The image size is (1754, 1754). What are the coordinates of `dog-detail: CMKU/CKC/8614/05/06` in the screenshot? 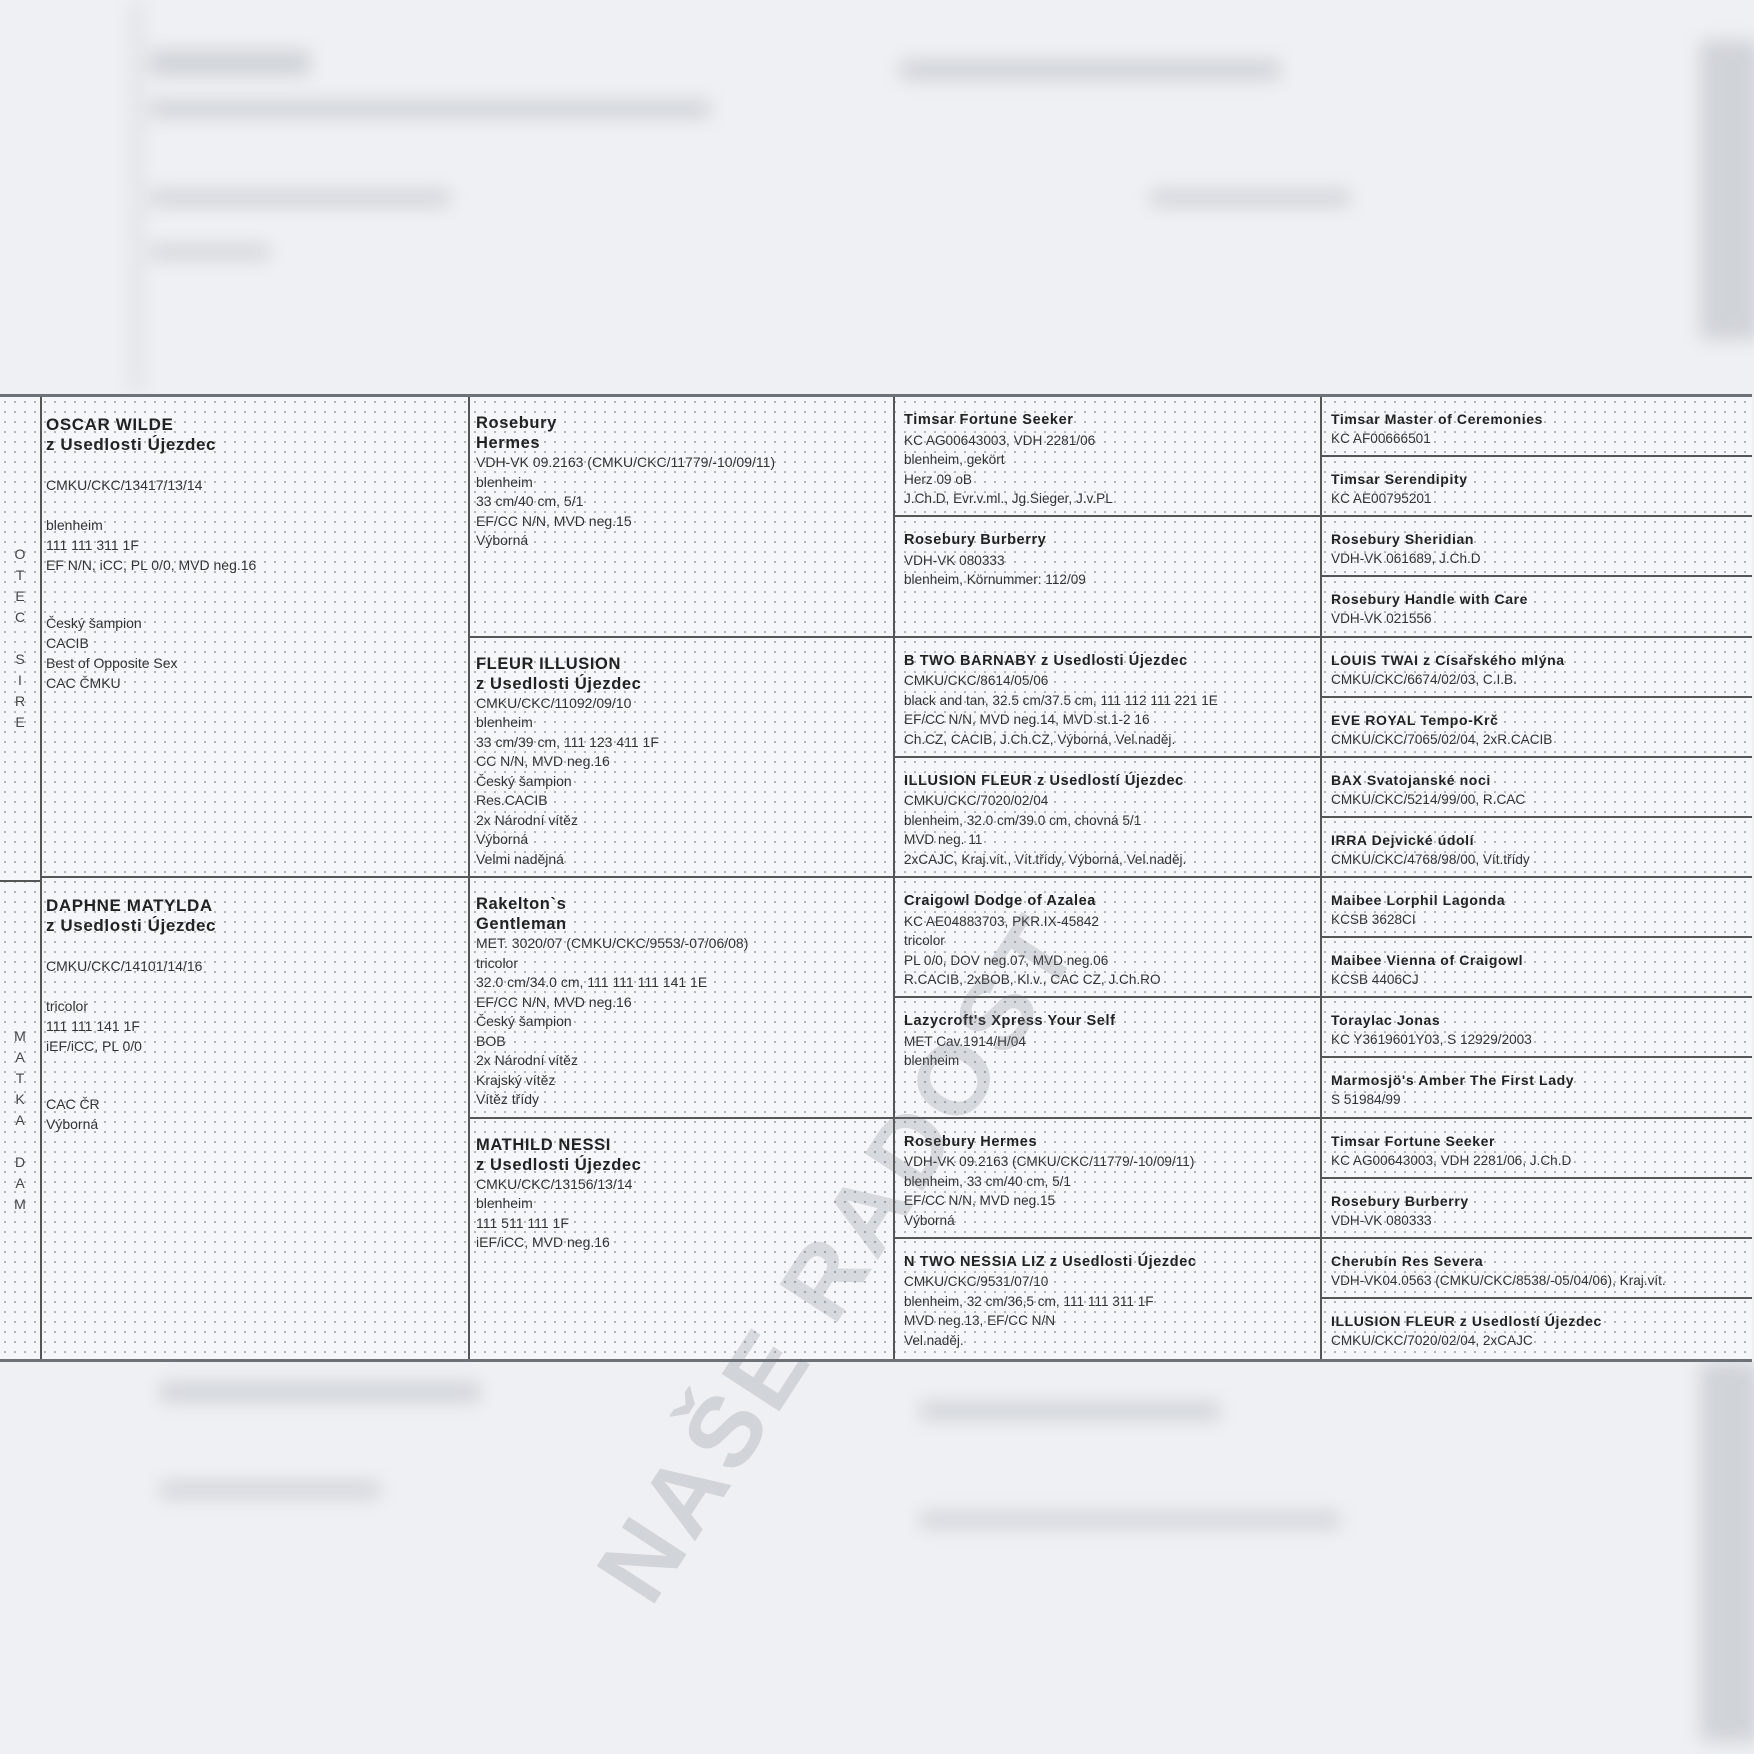 It's located at (976, 680).